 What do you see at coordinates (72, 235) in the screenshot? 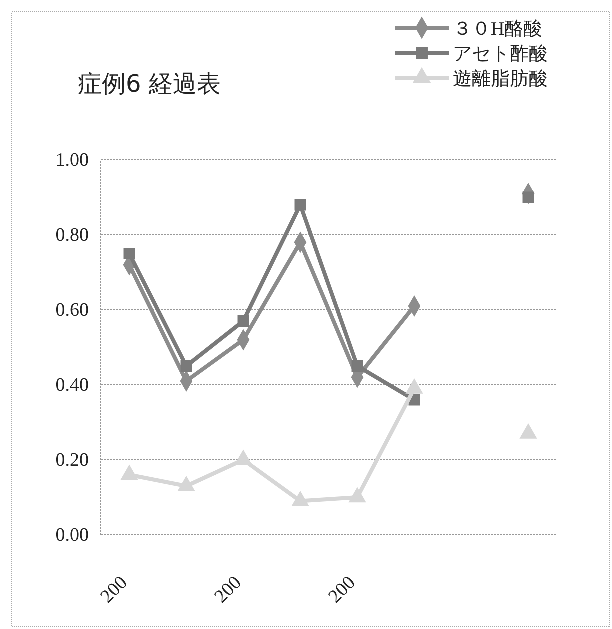
I see `y-tick-label: 0.80` at bounding box center [72, 235].